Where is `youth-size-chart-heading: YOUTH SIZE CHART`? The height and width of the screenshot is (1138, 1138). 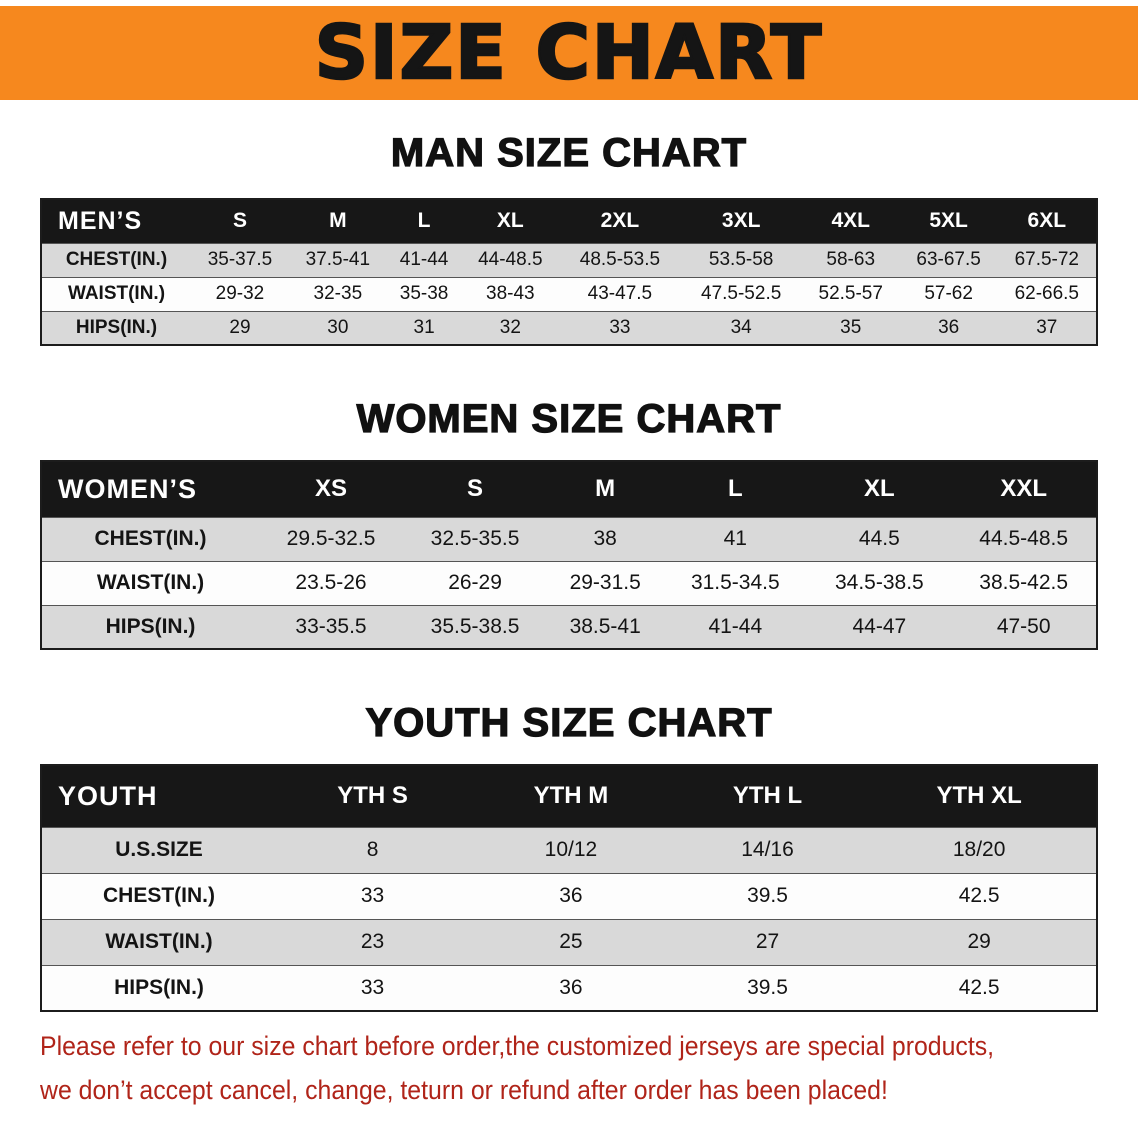 youth-size-chart-heading: YOUTH SIZE CHART is located at coordinates (569, 722).